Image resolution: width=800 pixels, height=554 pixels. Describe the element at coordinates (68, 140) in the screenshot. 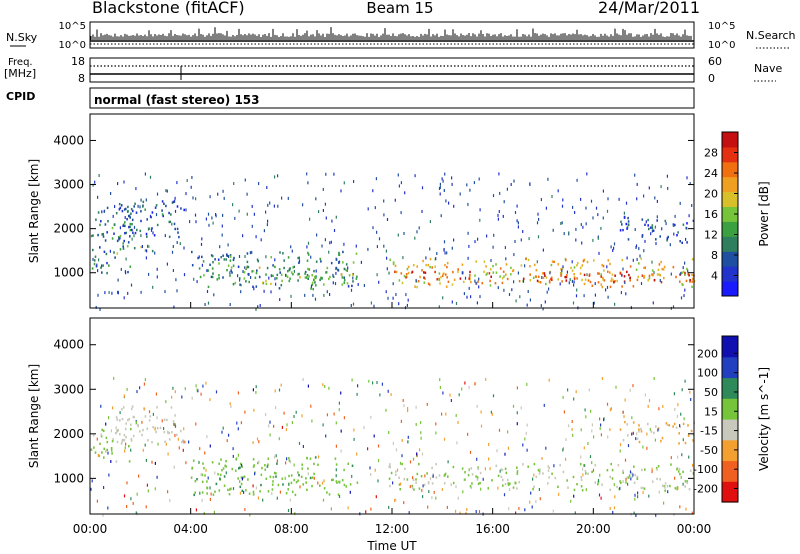

I see `y-tick-label: 4000` at that location.